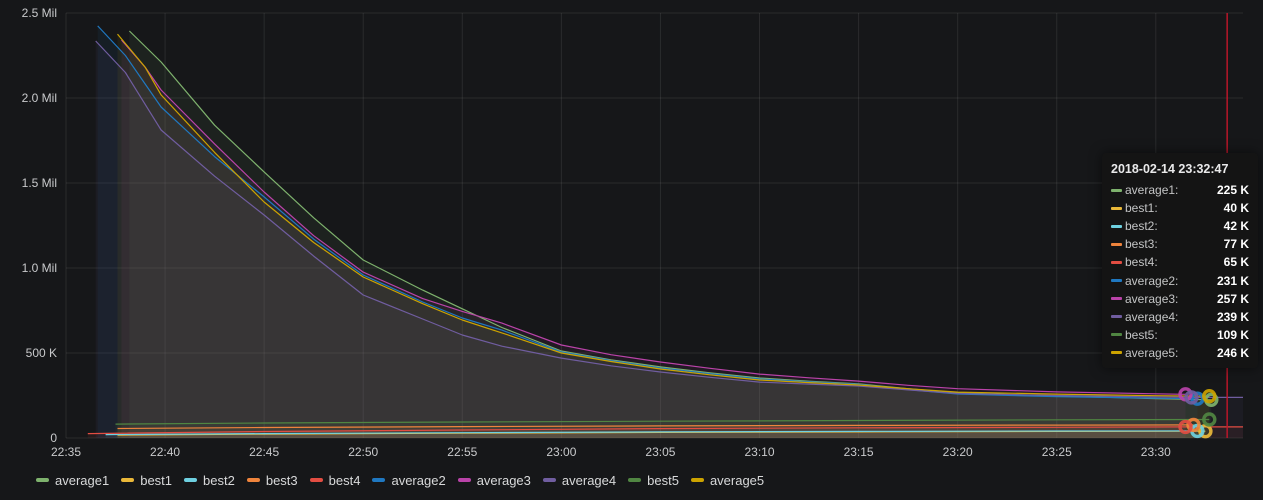 The image size is (1263, 500). I want to click on legend-item-average5: average5, so click(727, 480).